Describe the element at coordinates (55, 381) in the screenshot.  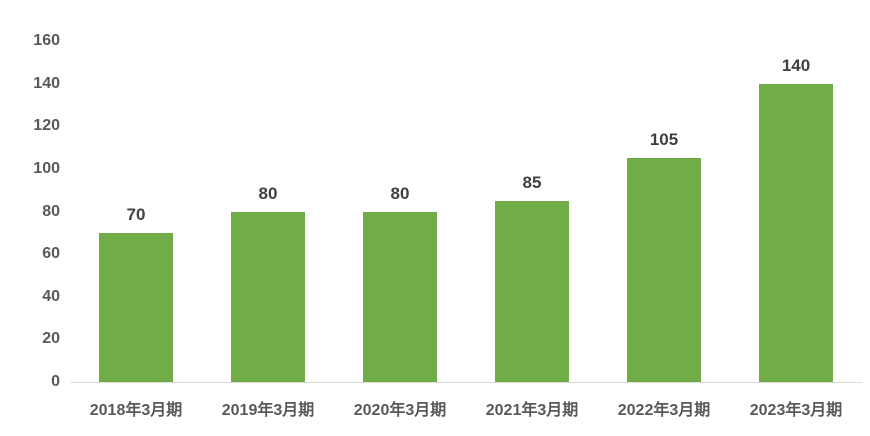
I see `y-axis-tick-label: 0` at that location.